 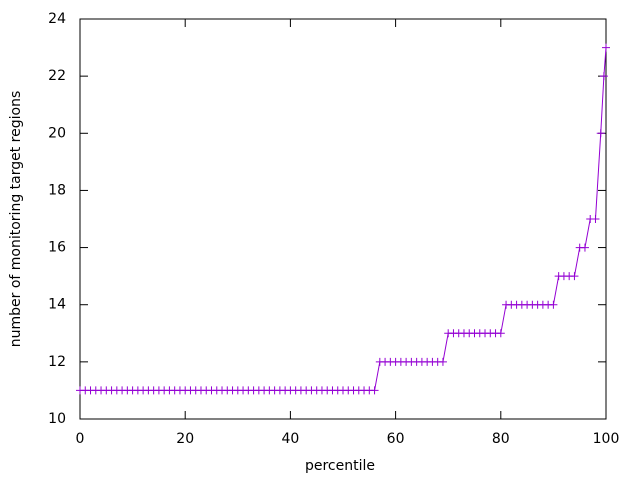 I want to click on y-tick-label: 22, so click(x=57, y=76).